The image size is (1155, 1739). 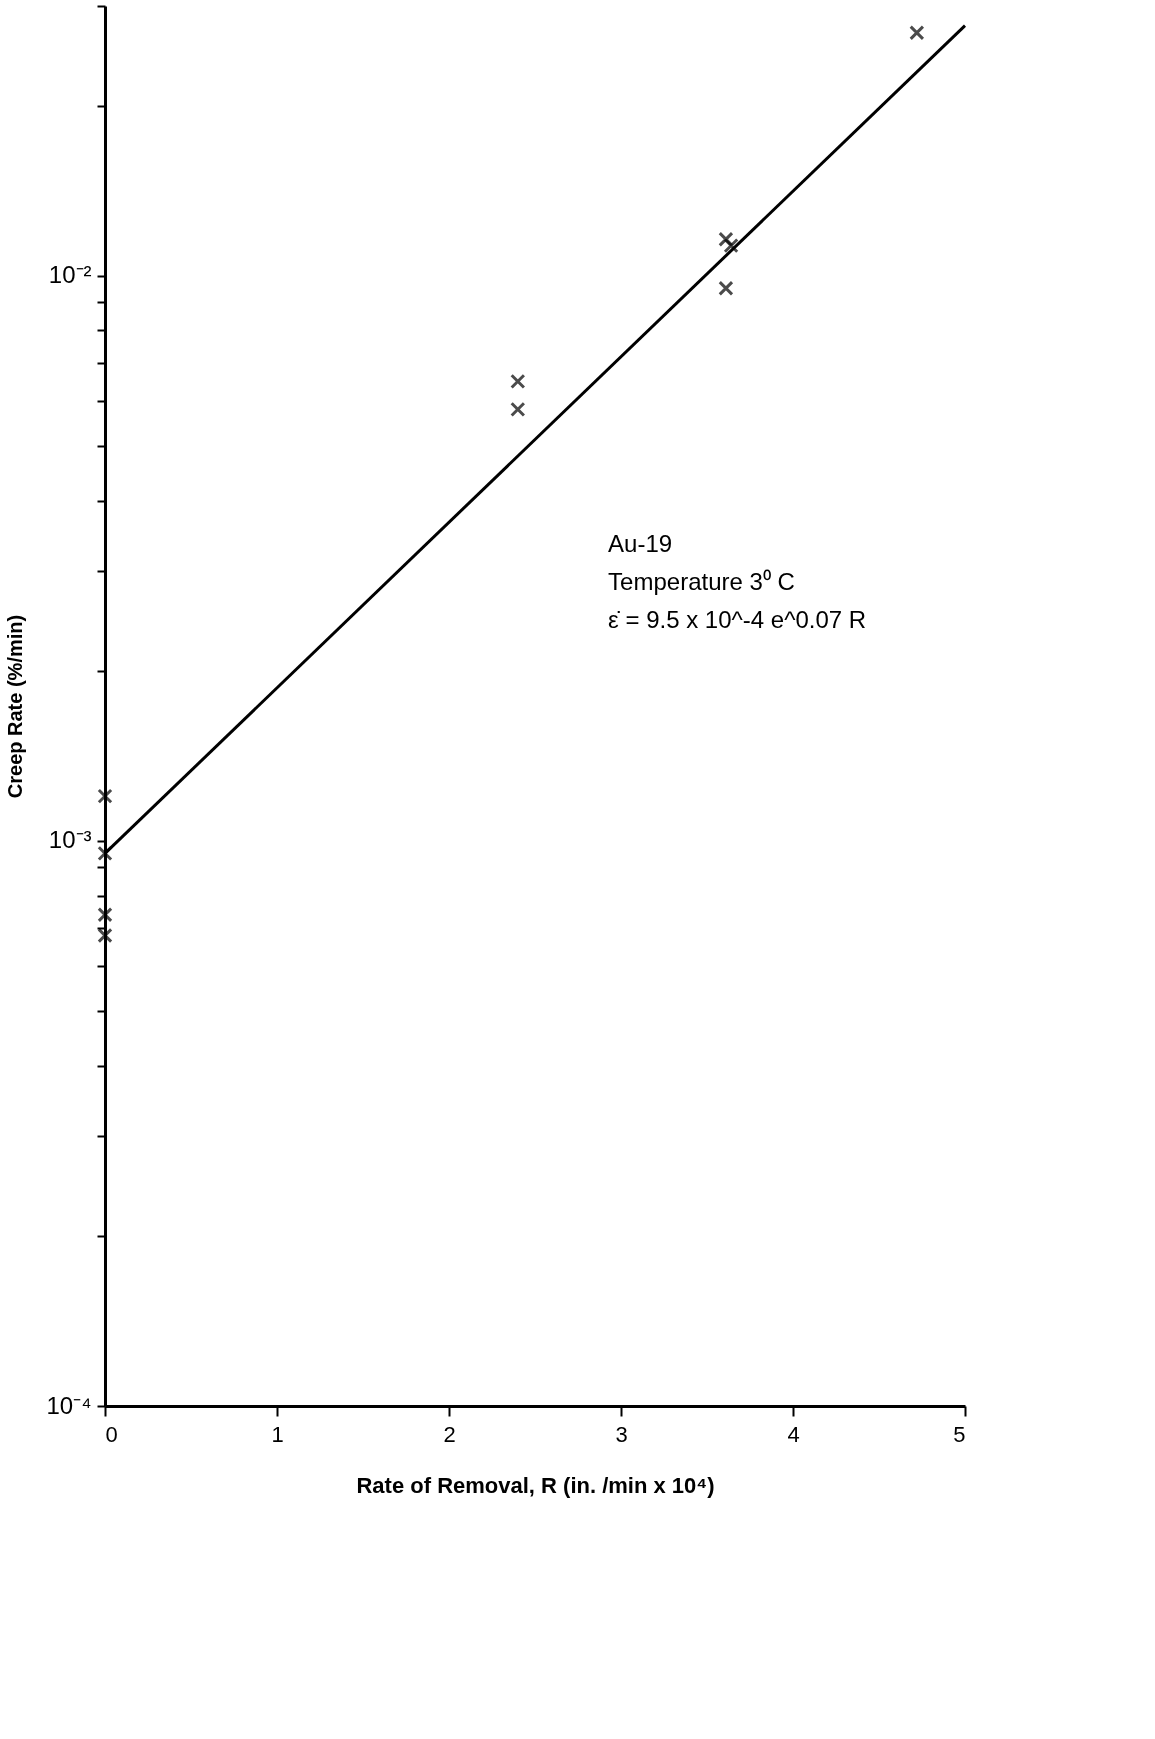 What do you see at coordinates (621, 1434) in the screenshot?
I see `x-tick-label: 3` at bounding box center [621, 1434].